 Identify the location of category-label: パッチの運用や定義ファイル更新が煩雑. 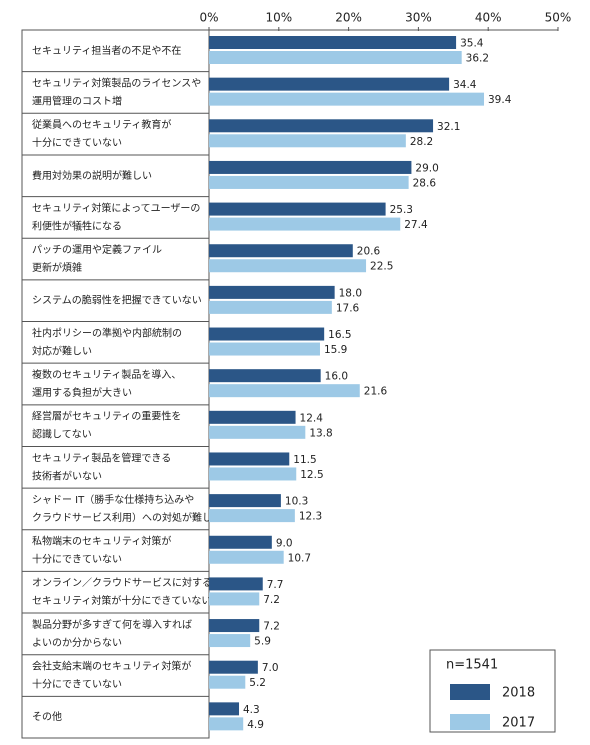
(97, 258).